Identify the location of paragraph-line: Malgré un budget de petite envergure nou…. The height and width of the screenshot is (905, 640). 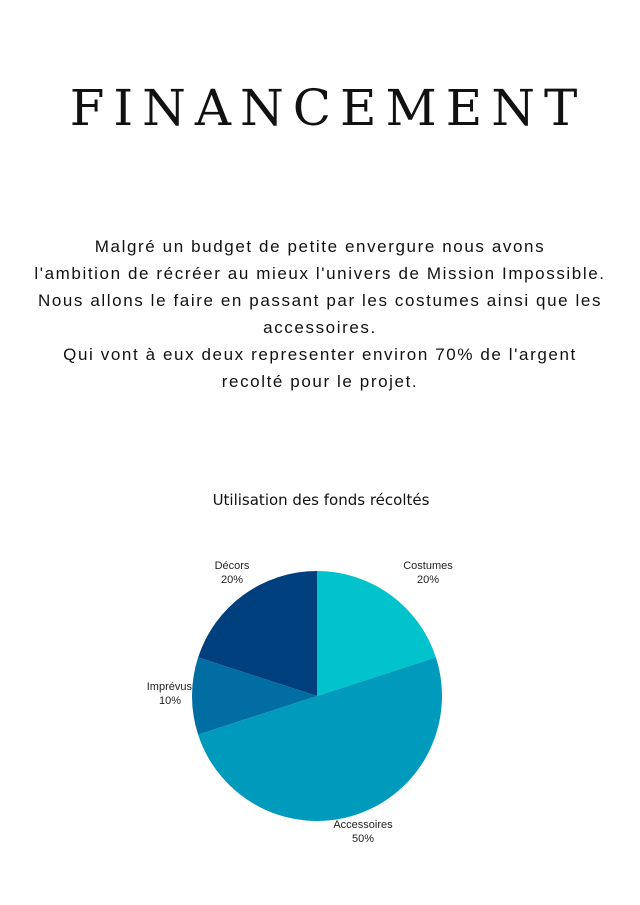
(320, 246).